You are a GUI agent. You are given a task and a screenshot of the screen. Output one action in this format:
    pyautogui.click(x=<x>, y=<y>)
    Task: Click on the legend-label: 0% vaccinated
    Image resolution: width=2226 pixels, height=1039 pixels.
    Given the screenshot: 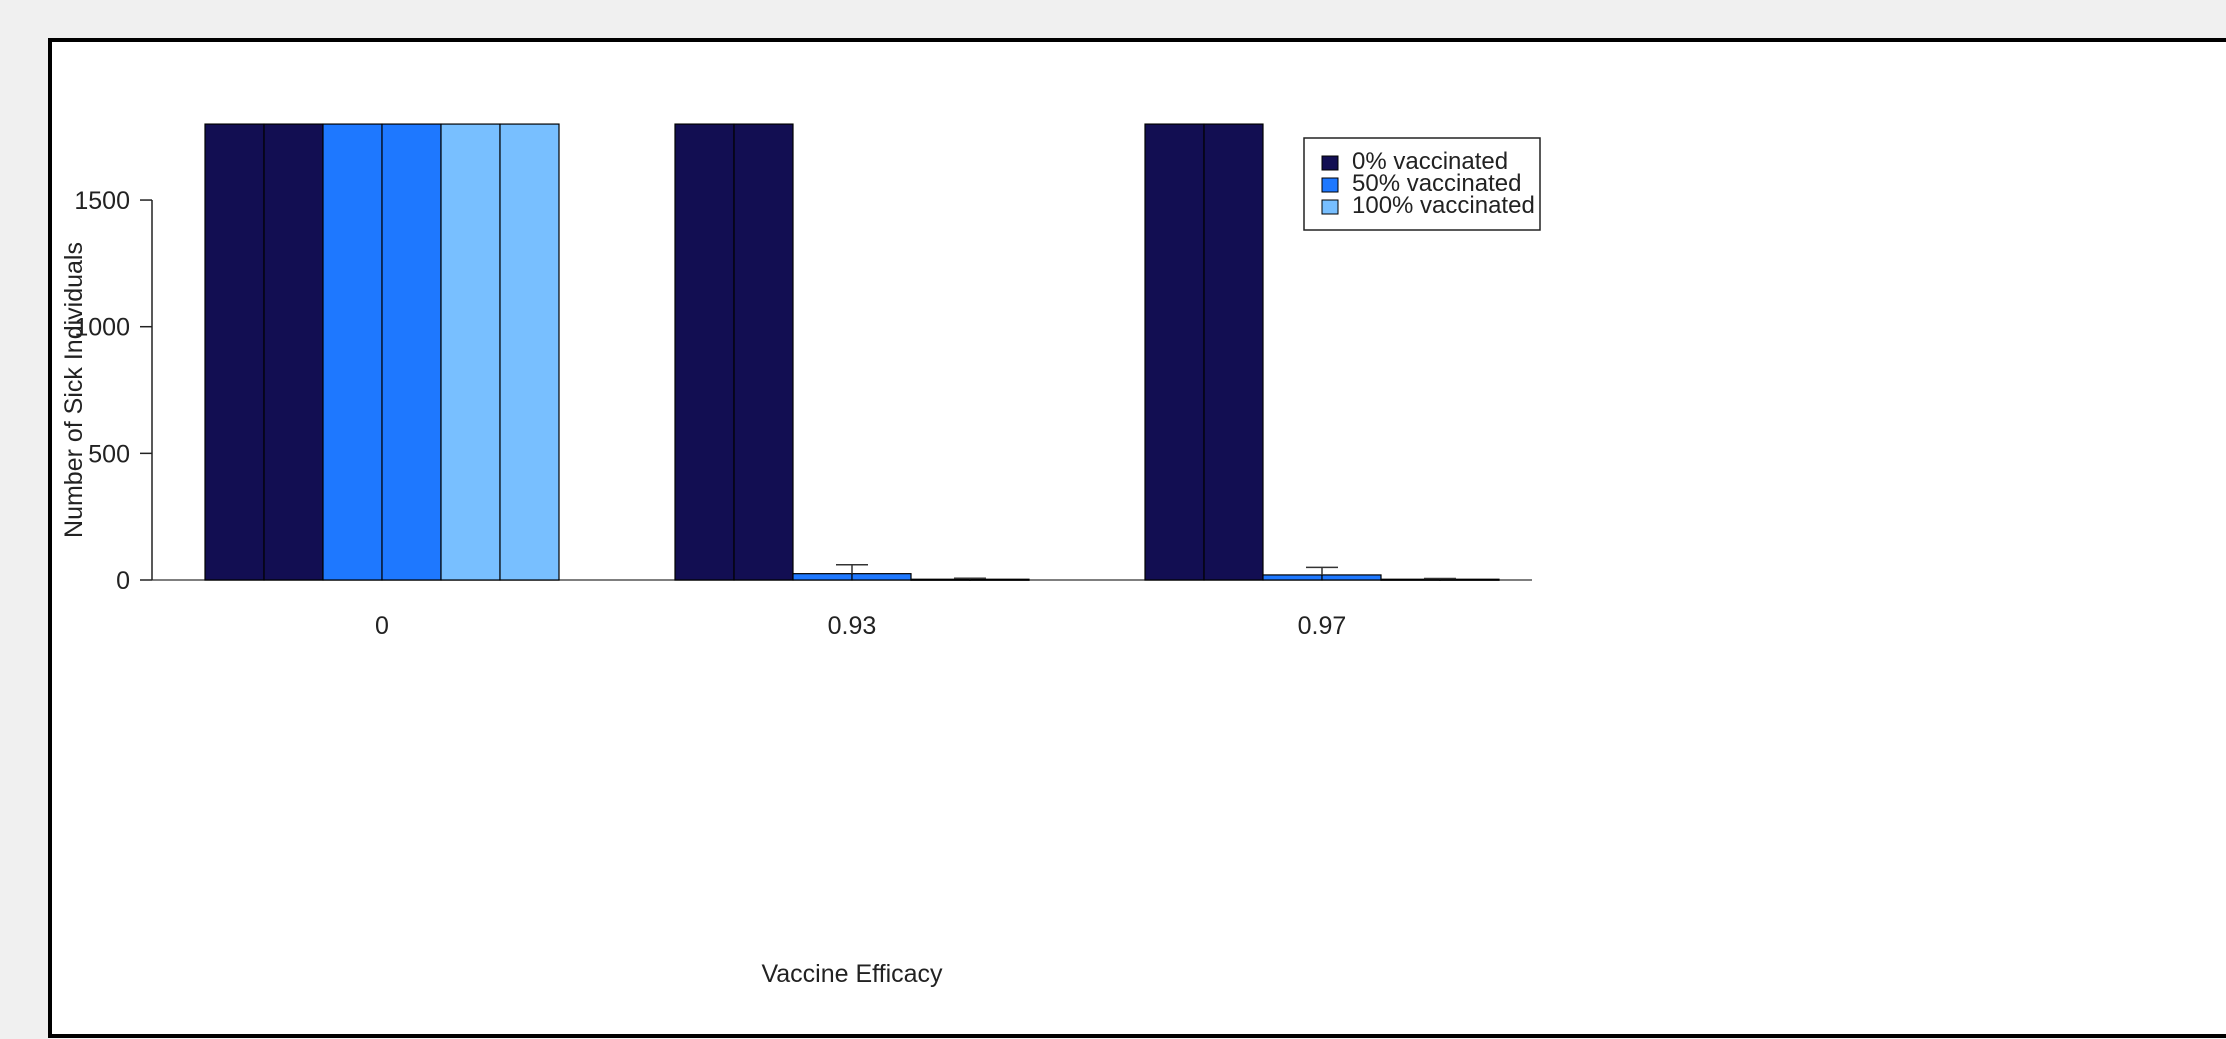 What is the action you would take?
    pyautogui.click(x=1430, y=161)
    